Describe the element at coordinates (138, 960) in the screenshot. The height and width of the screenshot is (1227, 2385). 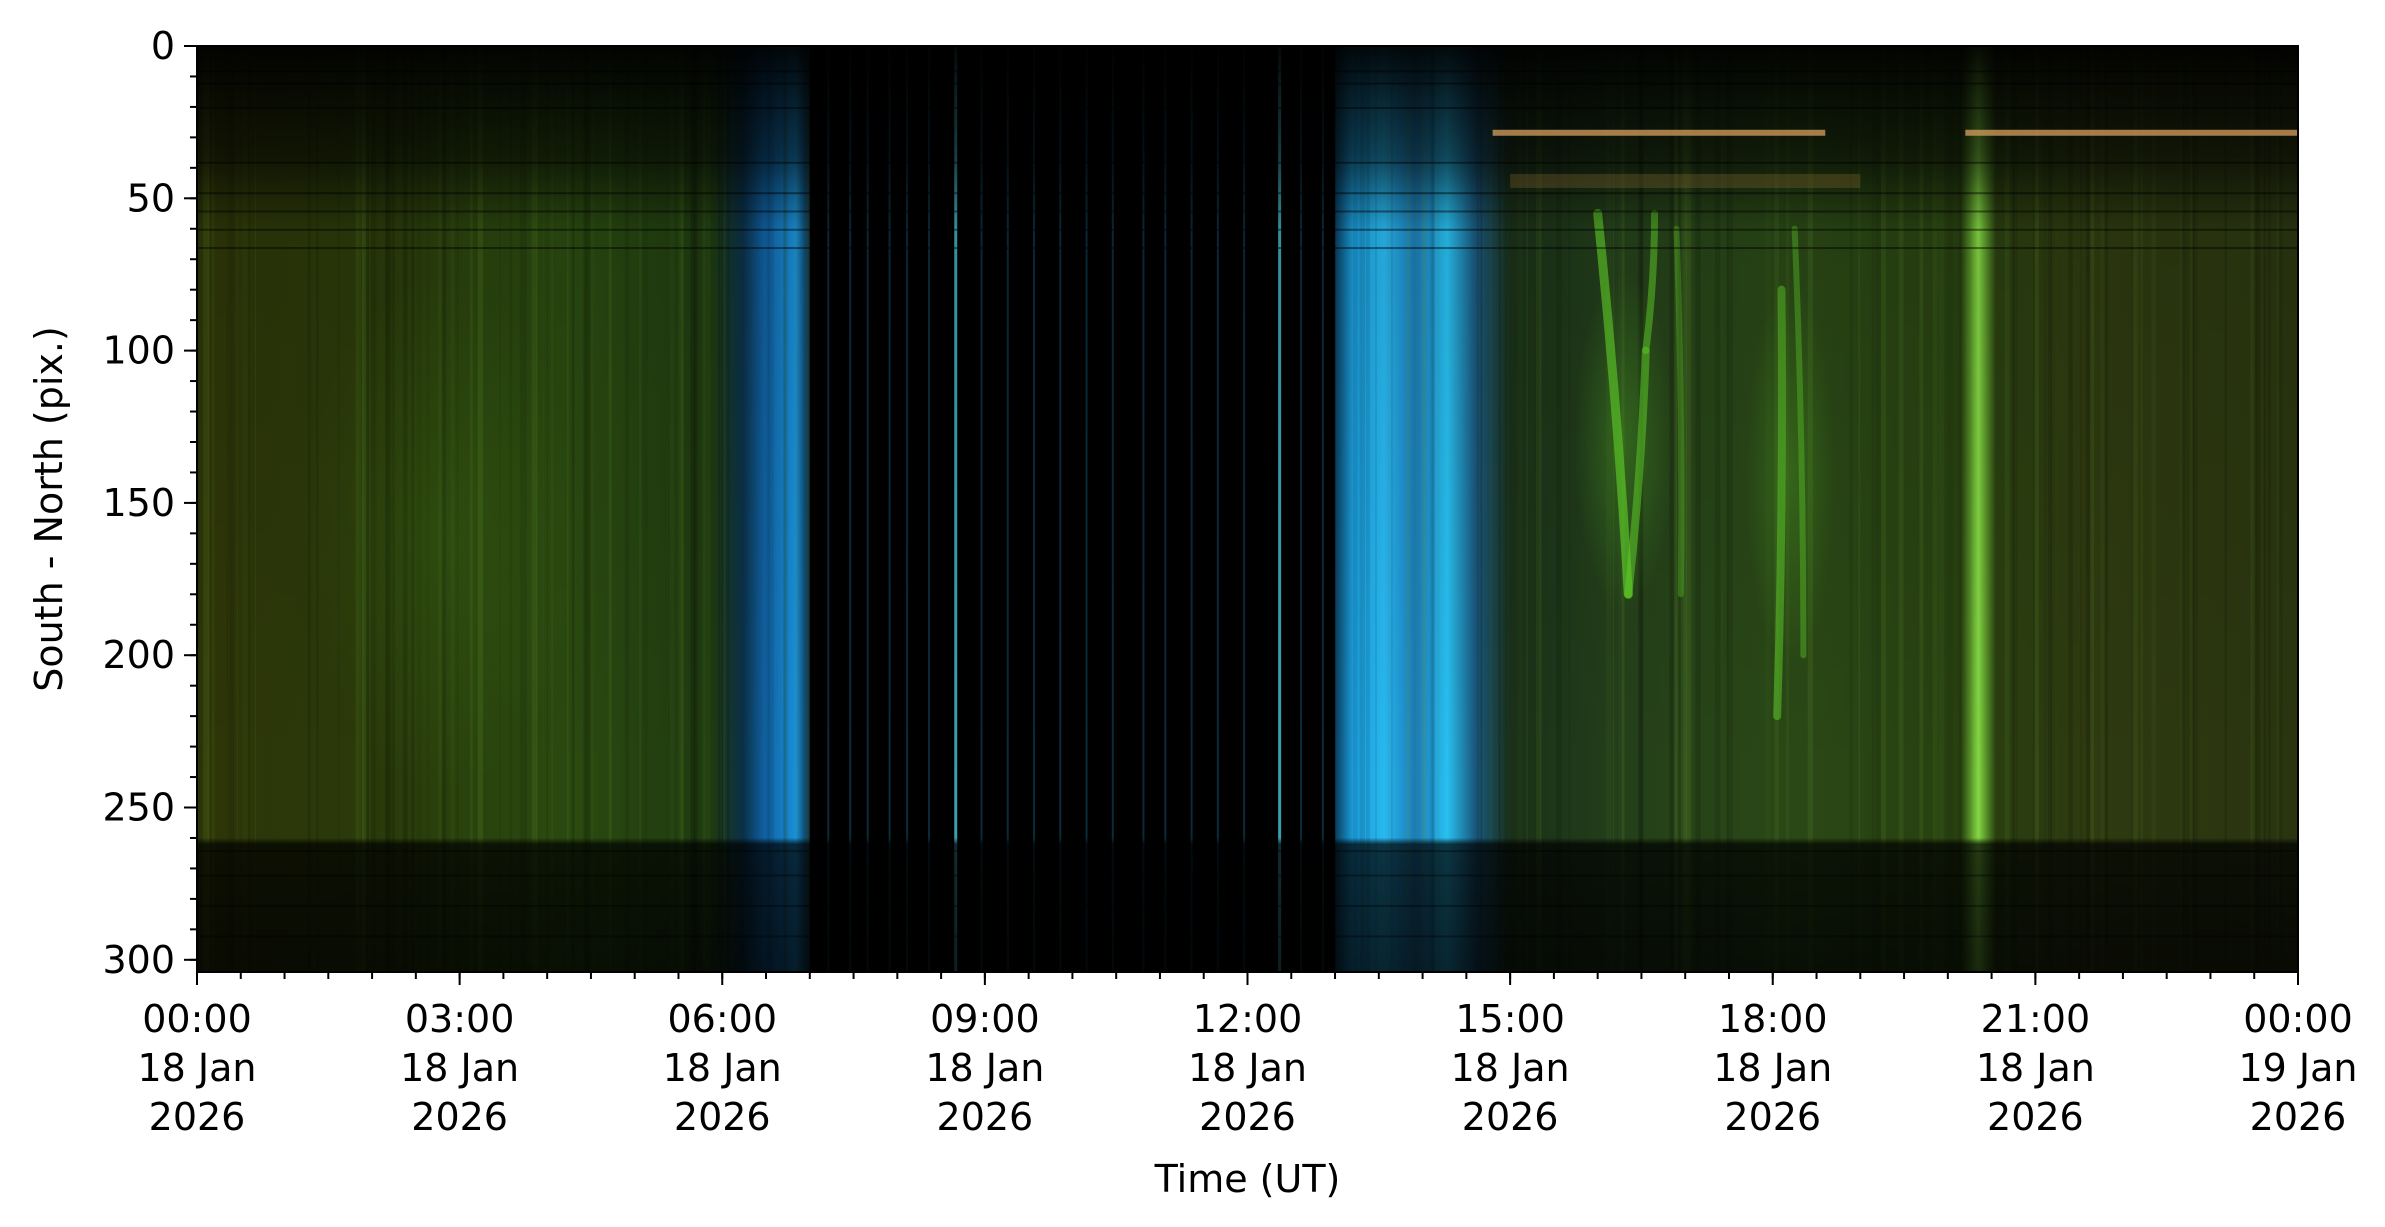
I see `y-tick-label: 300` at that location.